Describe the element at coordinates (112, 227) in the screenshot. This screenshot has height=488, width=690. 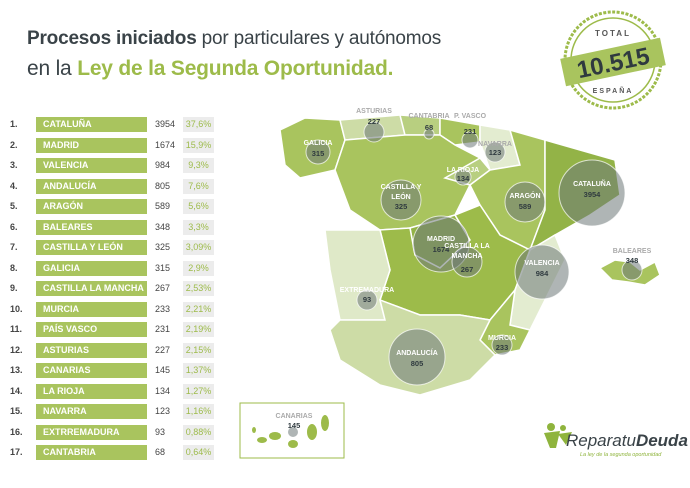
I see `table-row: 6. BALEARES 348 3,3%` at that location.